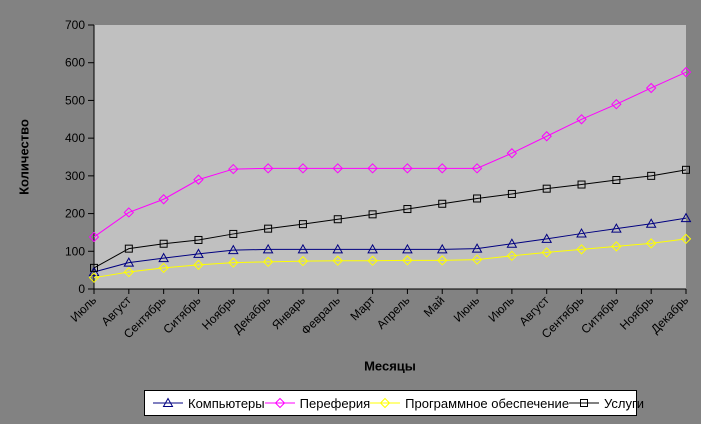 This screenshot has height=424, width=701. Describe the element at coordinates (317, 403) in the screenshot. I see `legend-item-2: Переферия` at that location.